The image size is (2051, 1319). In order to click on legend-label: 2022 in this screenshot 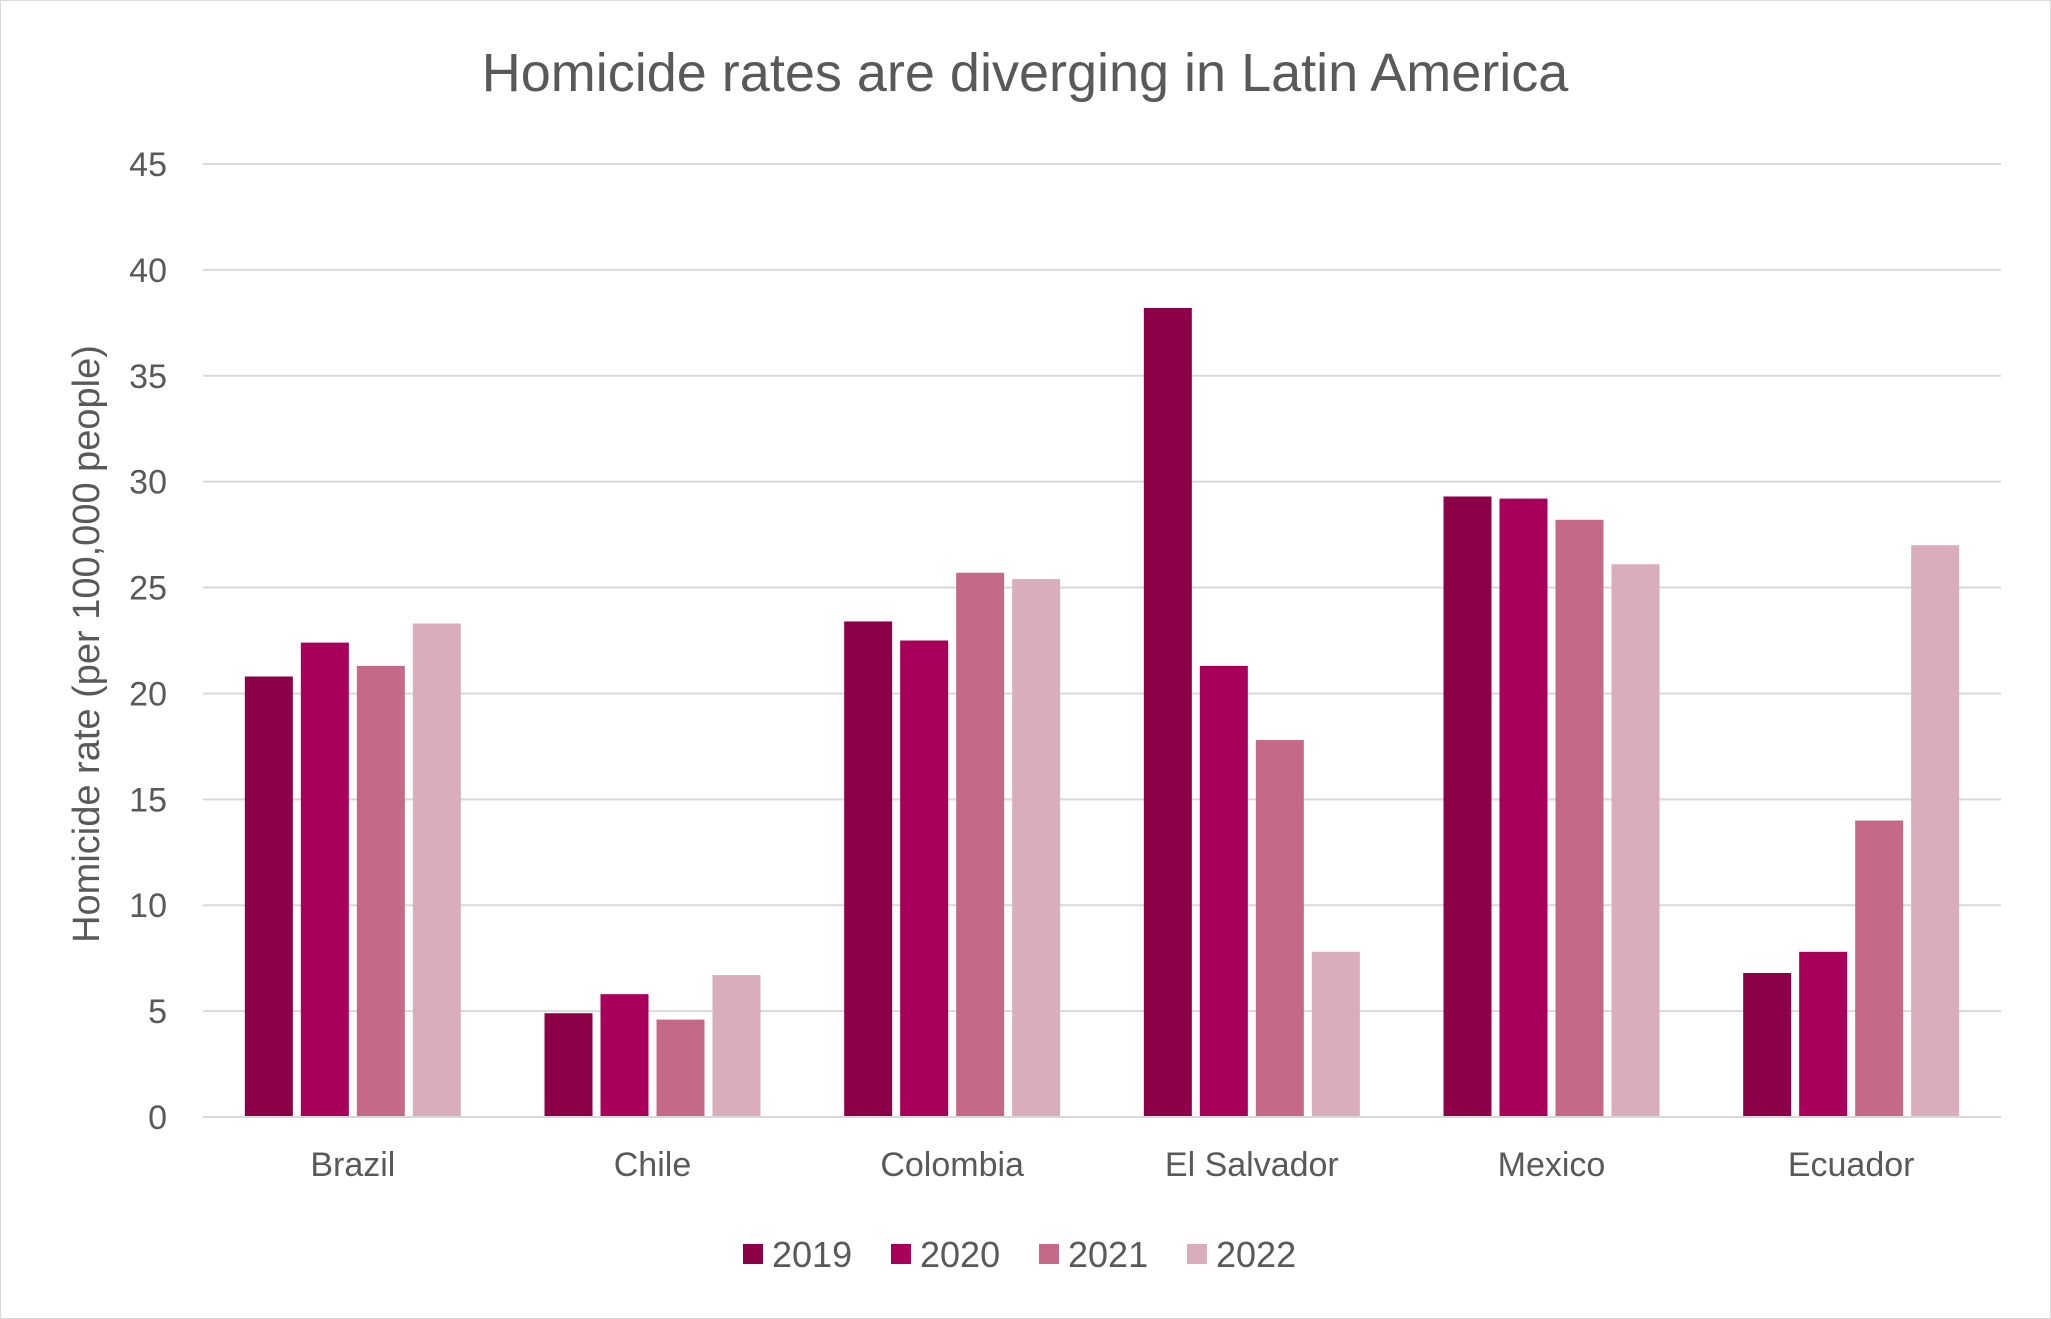, I will do `click(1256, 1254)`.